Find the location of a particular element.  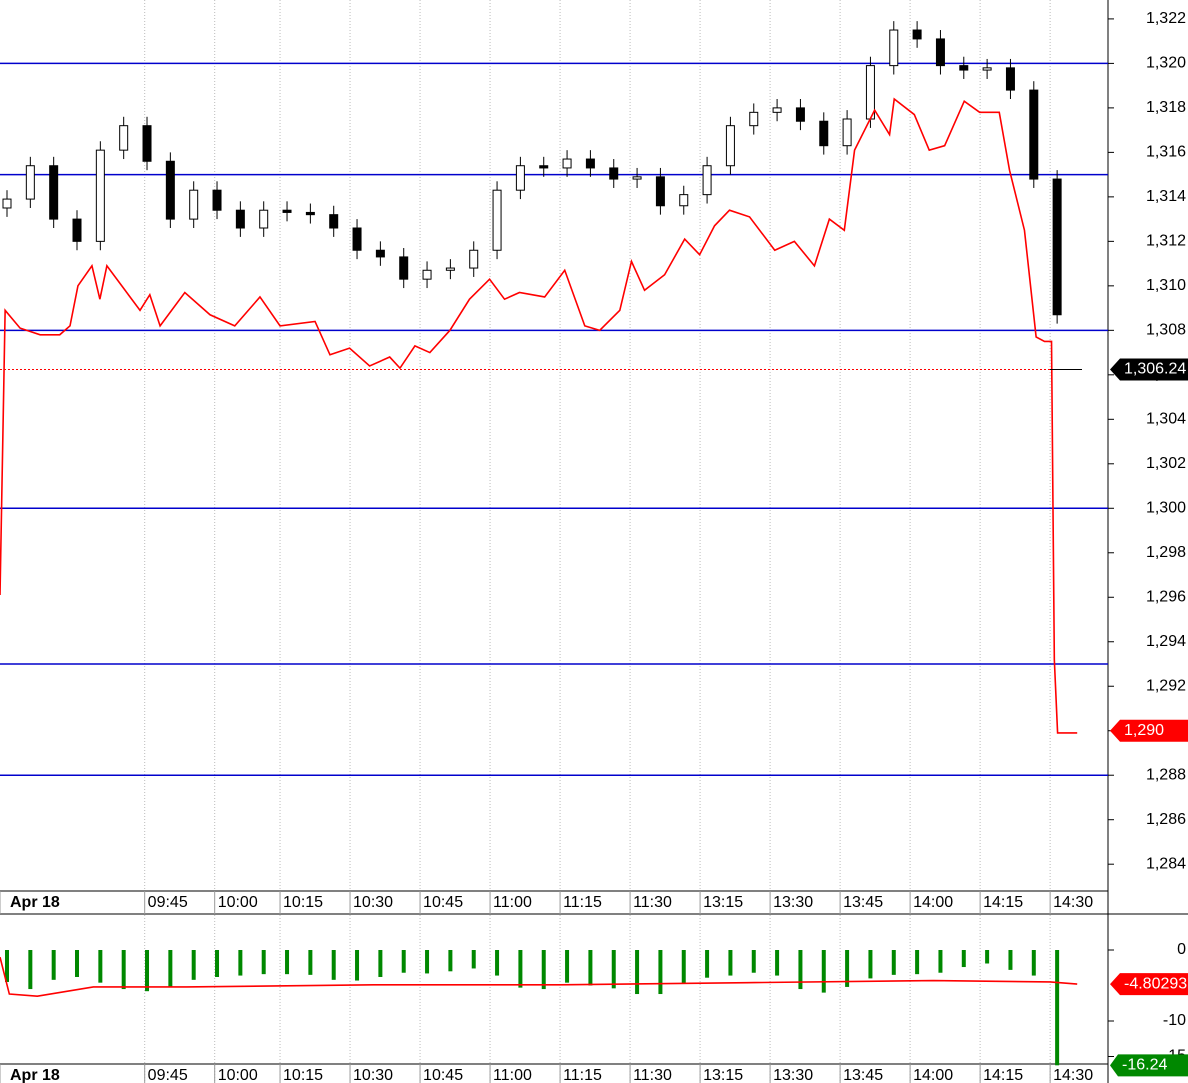

y-tick-label: 1,288 is located at coordinates (1166, 774).